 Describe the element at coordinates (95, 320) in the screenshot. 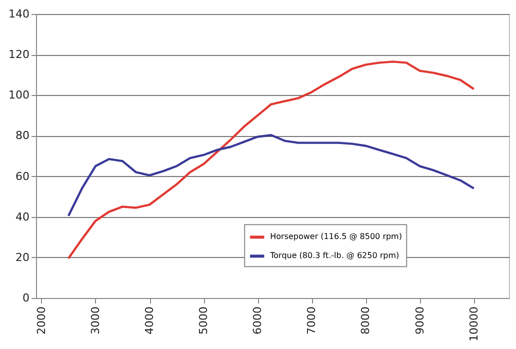

I see `x-tick-label: 3000` at that location.